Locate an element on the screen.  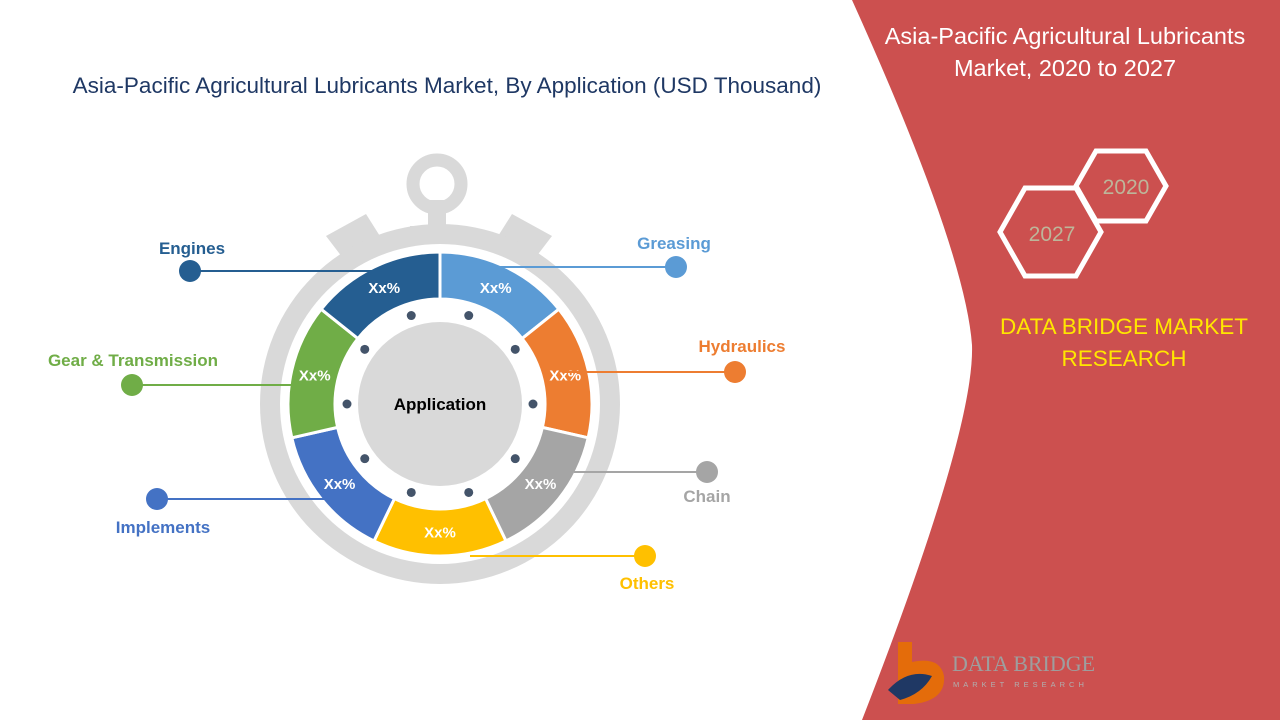
year-end-label: 2027 is located at coordinates (1052, 234).